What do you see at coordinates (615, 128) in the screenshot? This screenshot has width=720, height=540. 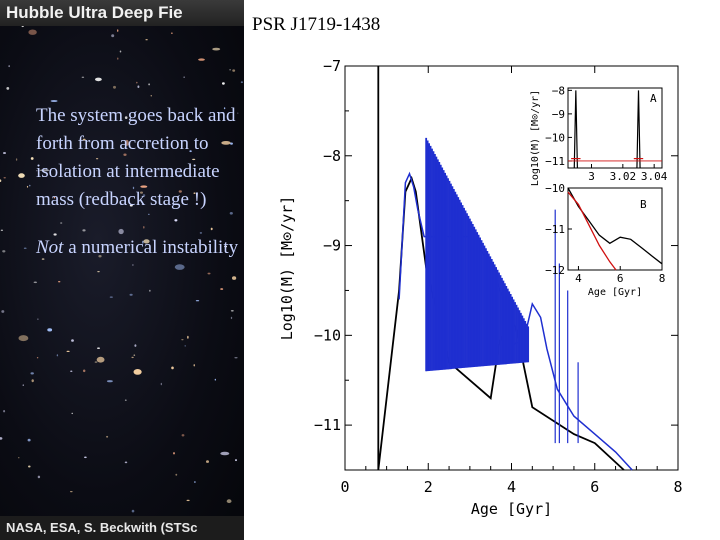 I see `inset-a-frame` at bounding box center [615, 128].